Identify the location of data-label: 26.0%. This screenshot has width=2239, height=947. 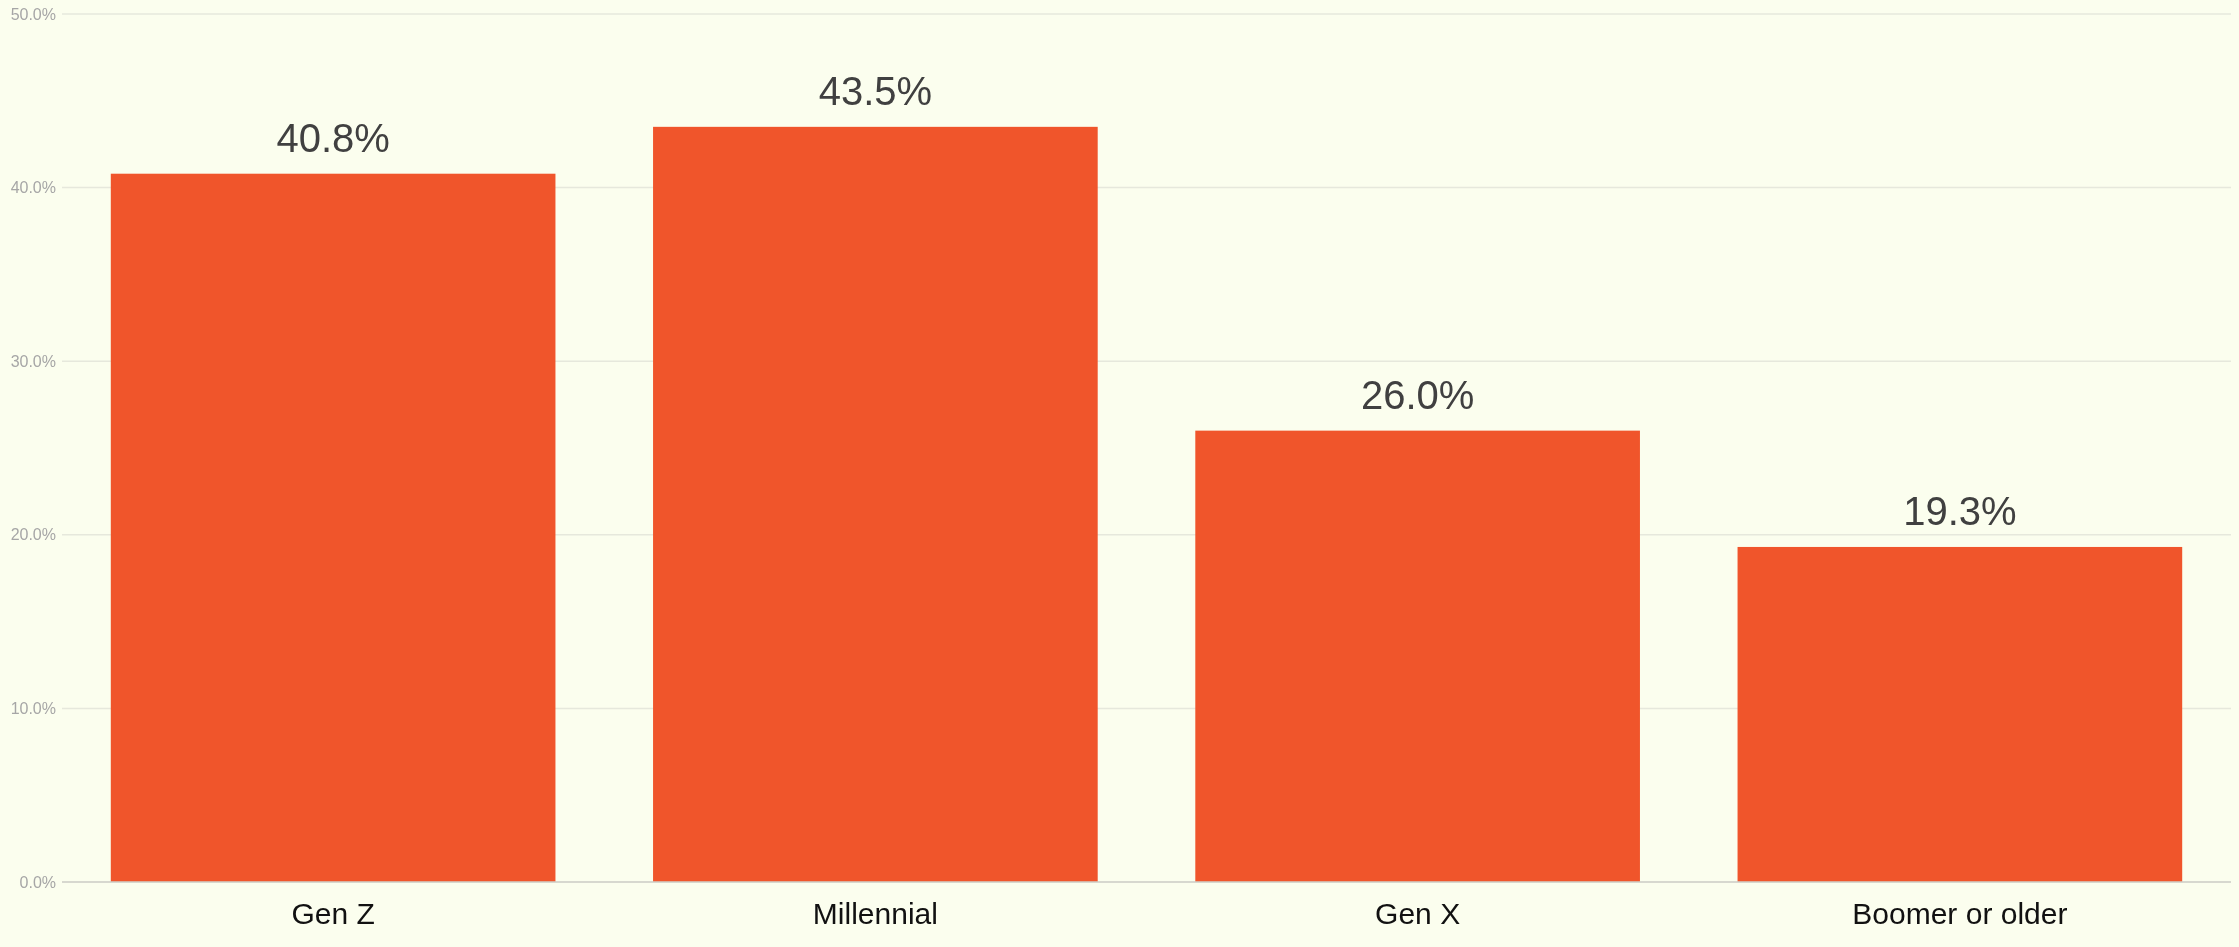
(1417, 394).